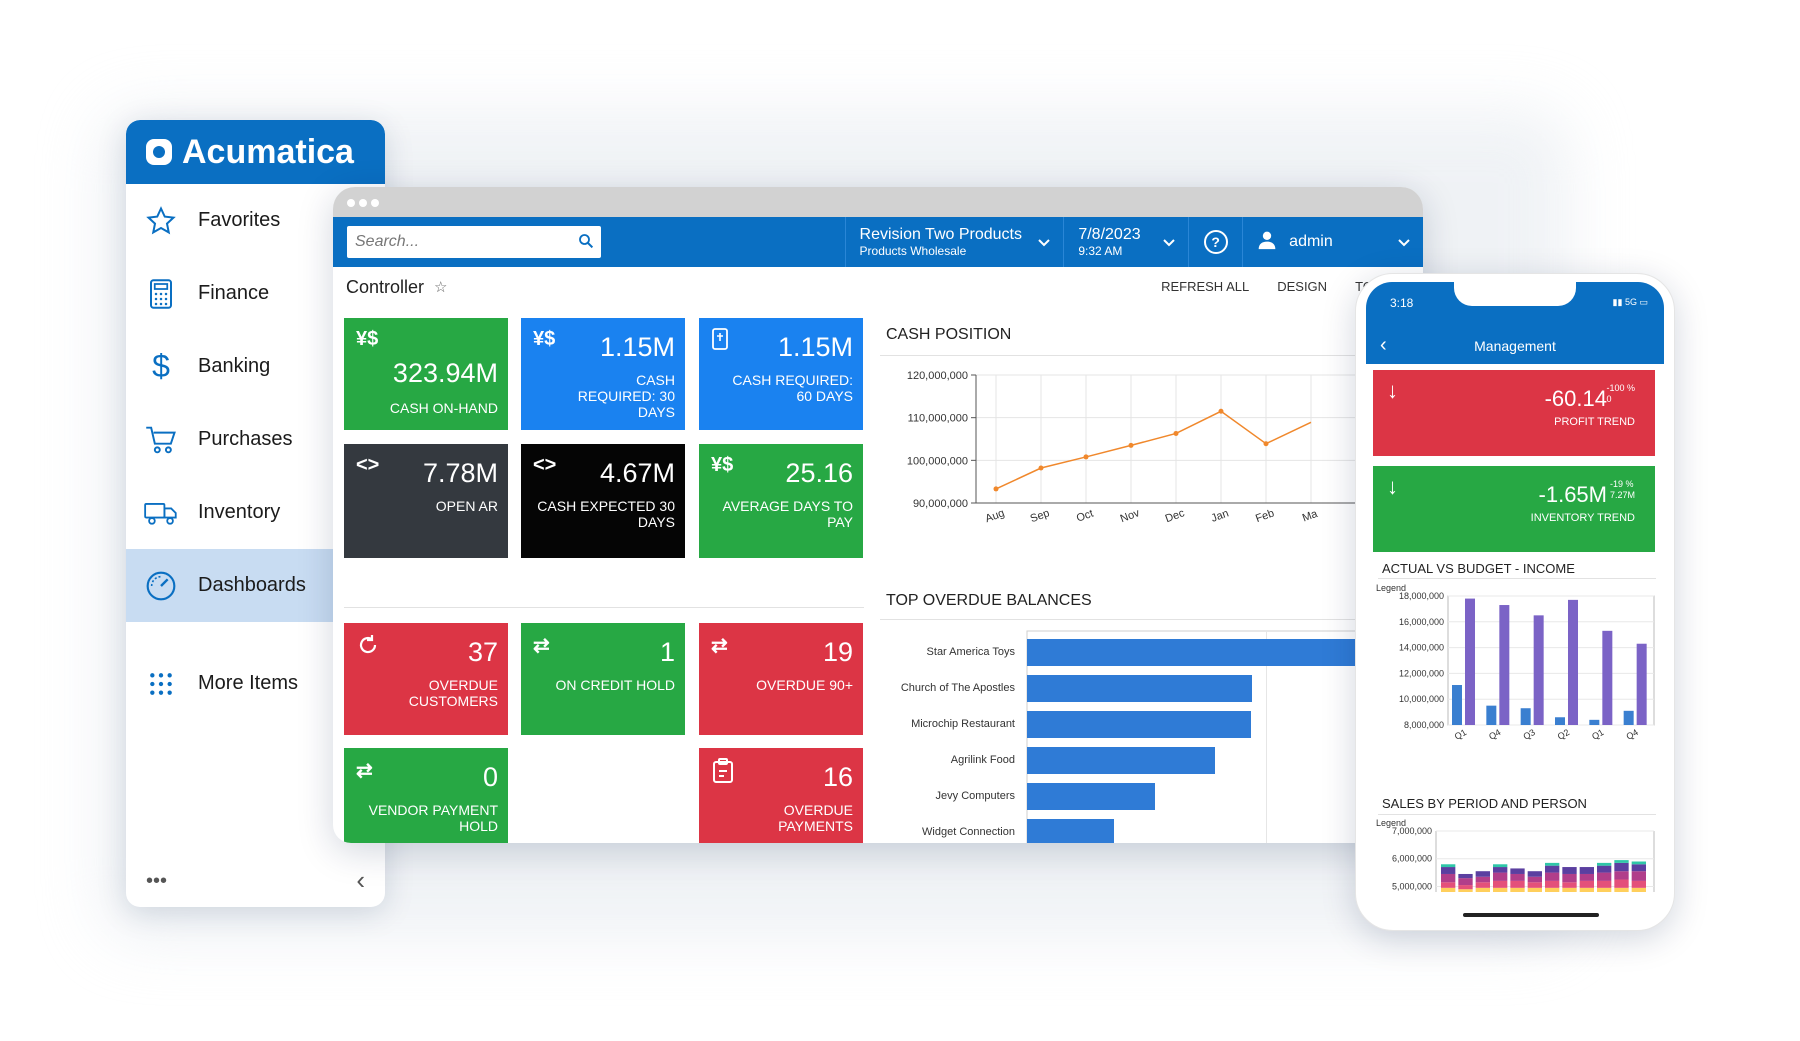 This screenshot has height=1041, width=1800. I want to click on cash-position-title: CASH POSITION, so click(949, 334).